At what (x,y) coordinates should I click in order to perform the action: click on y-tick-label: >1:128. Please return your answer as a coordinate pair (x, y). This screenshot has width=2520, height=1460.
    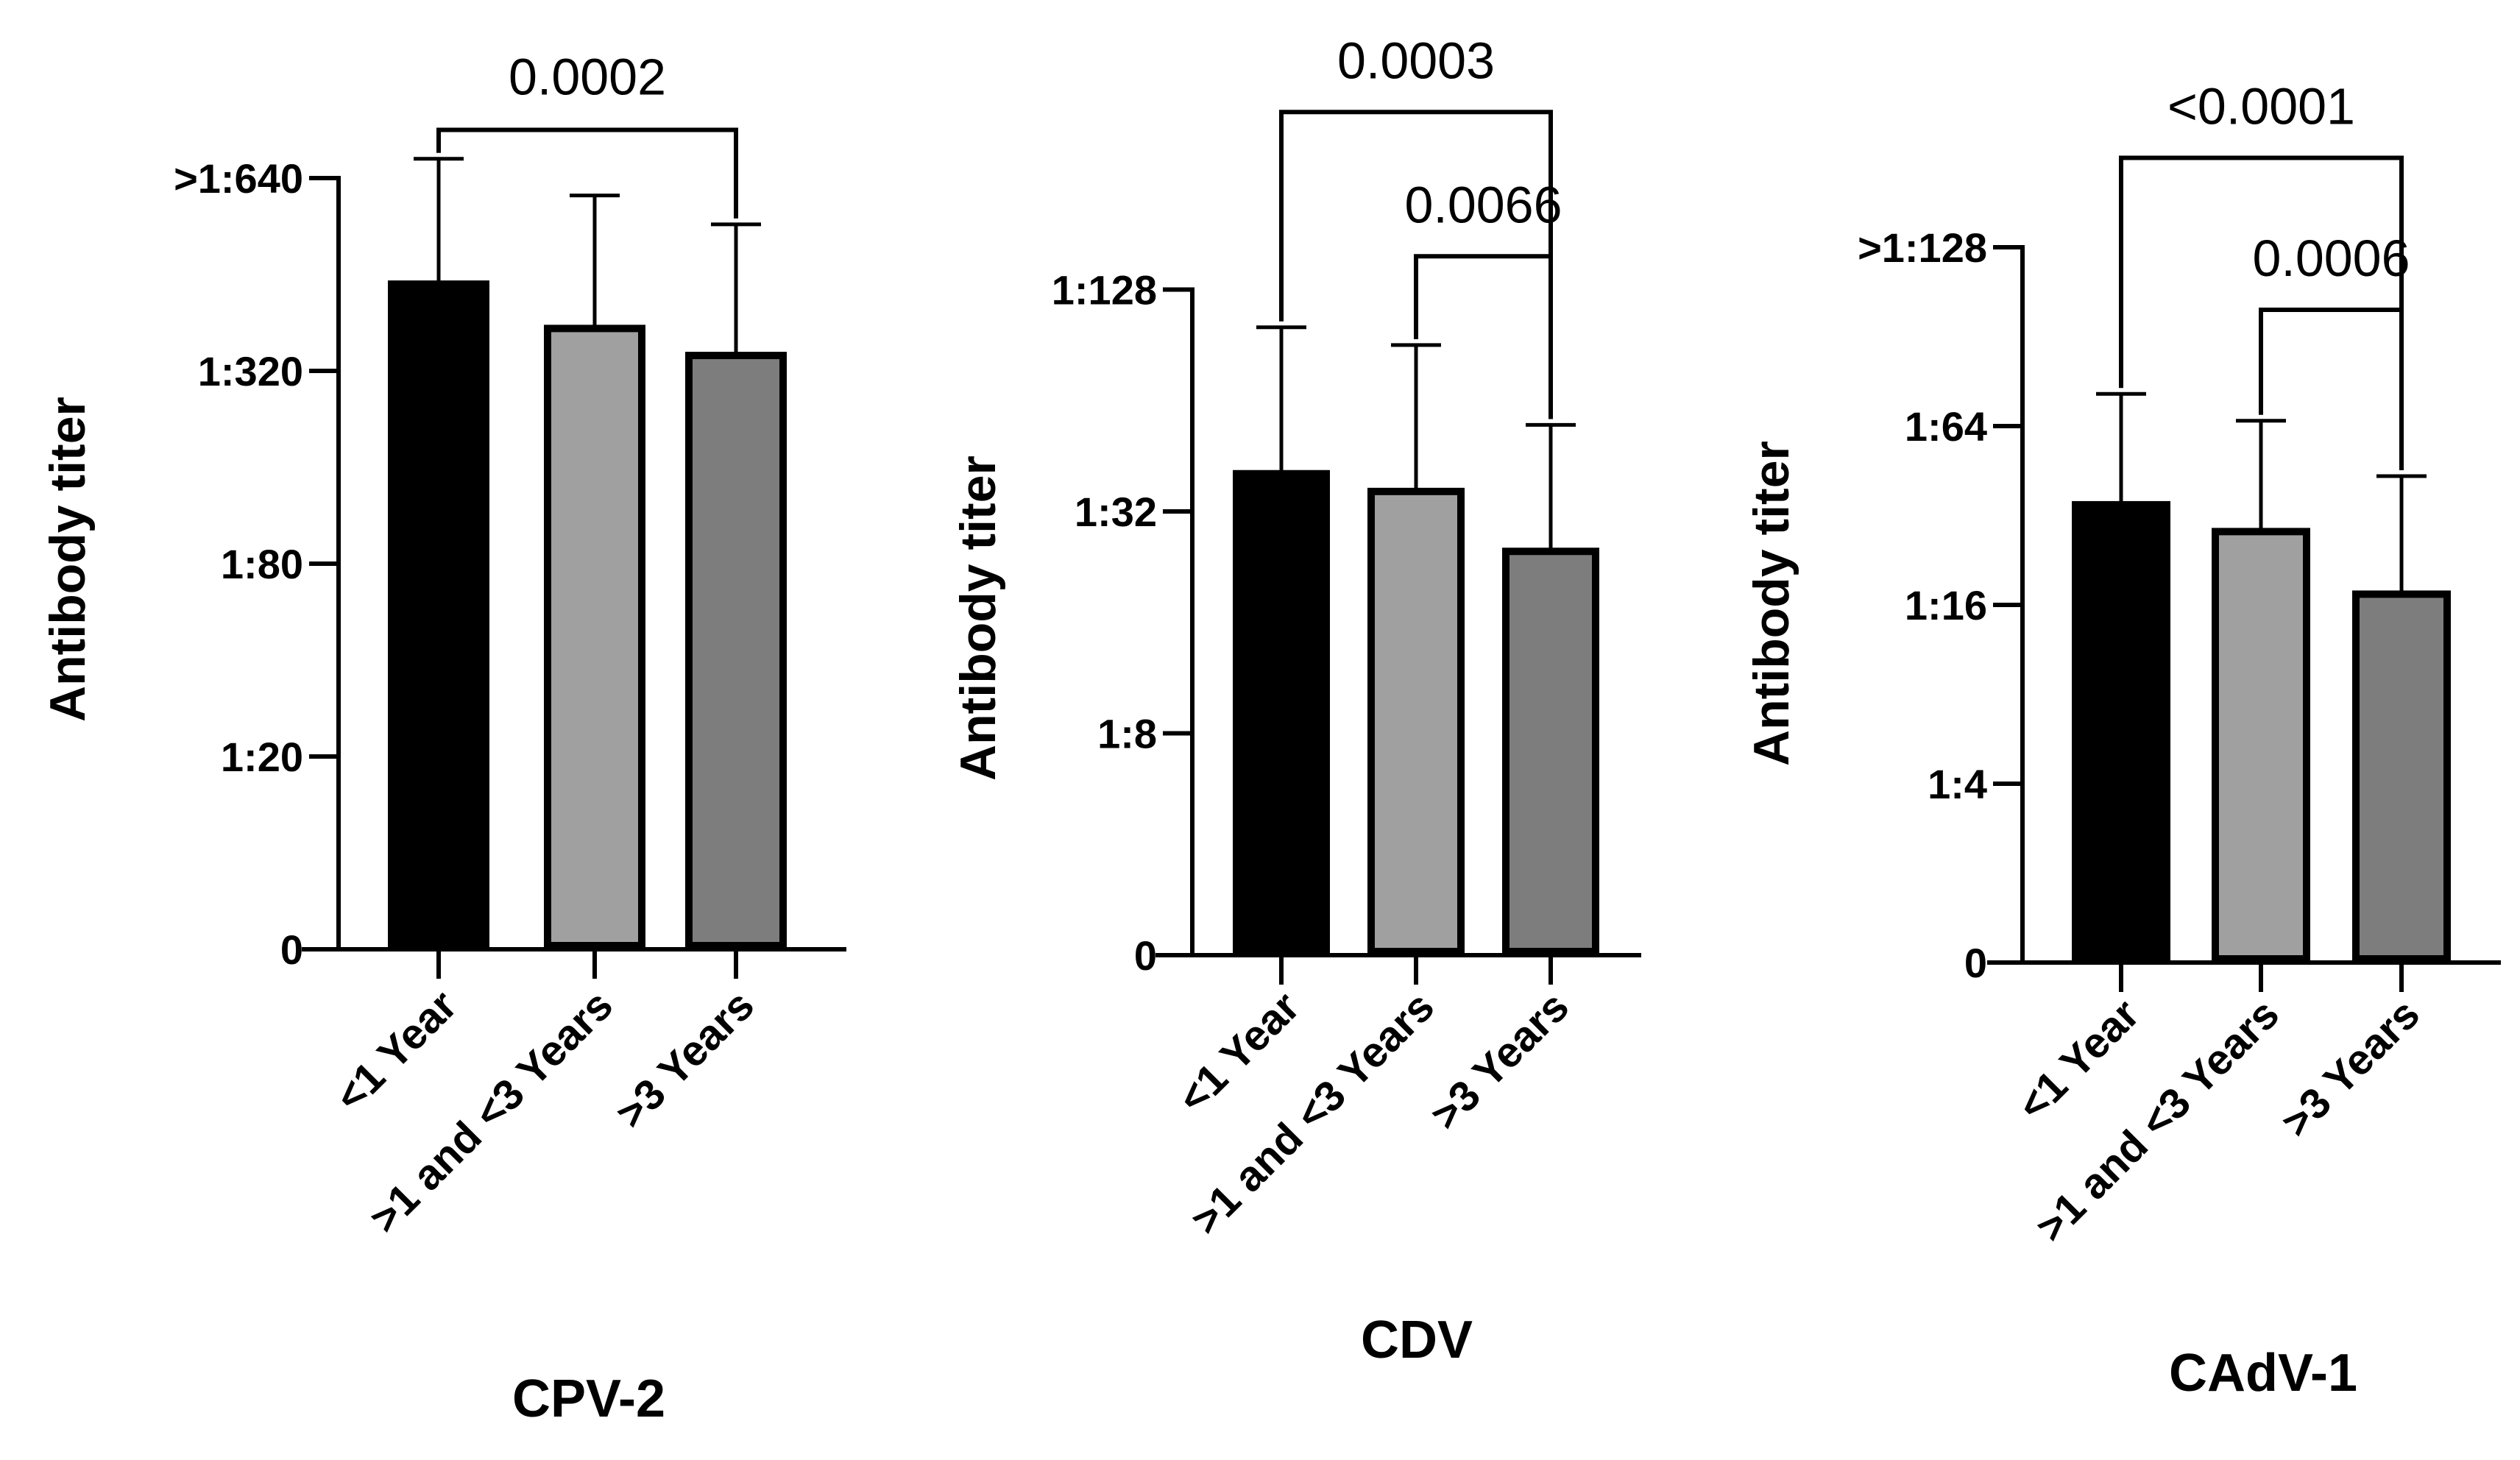
    Looking at the image, I should click on (1923, 247).